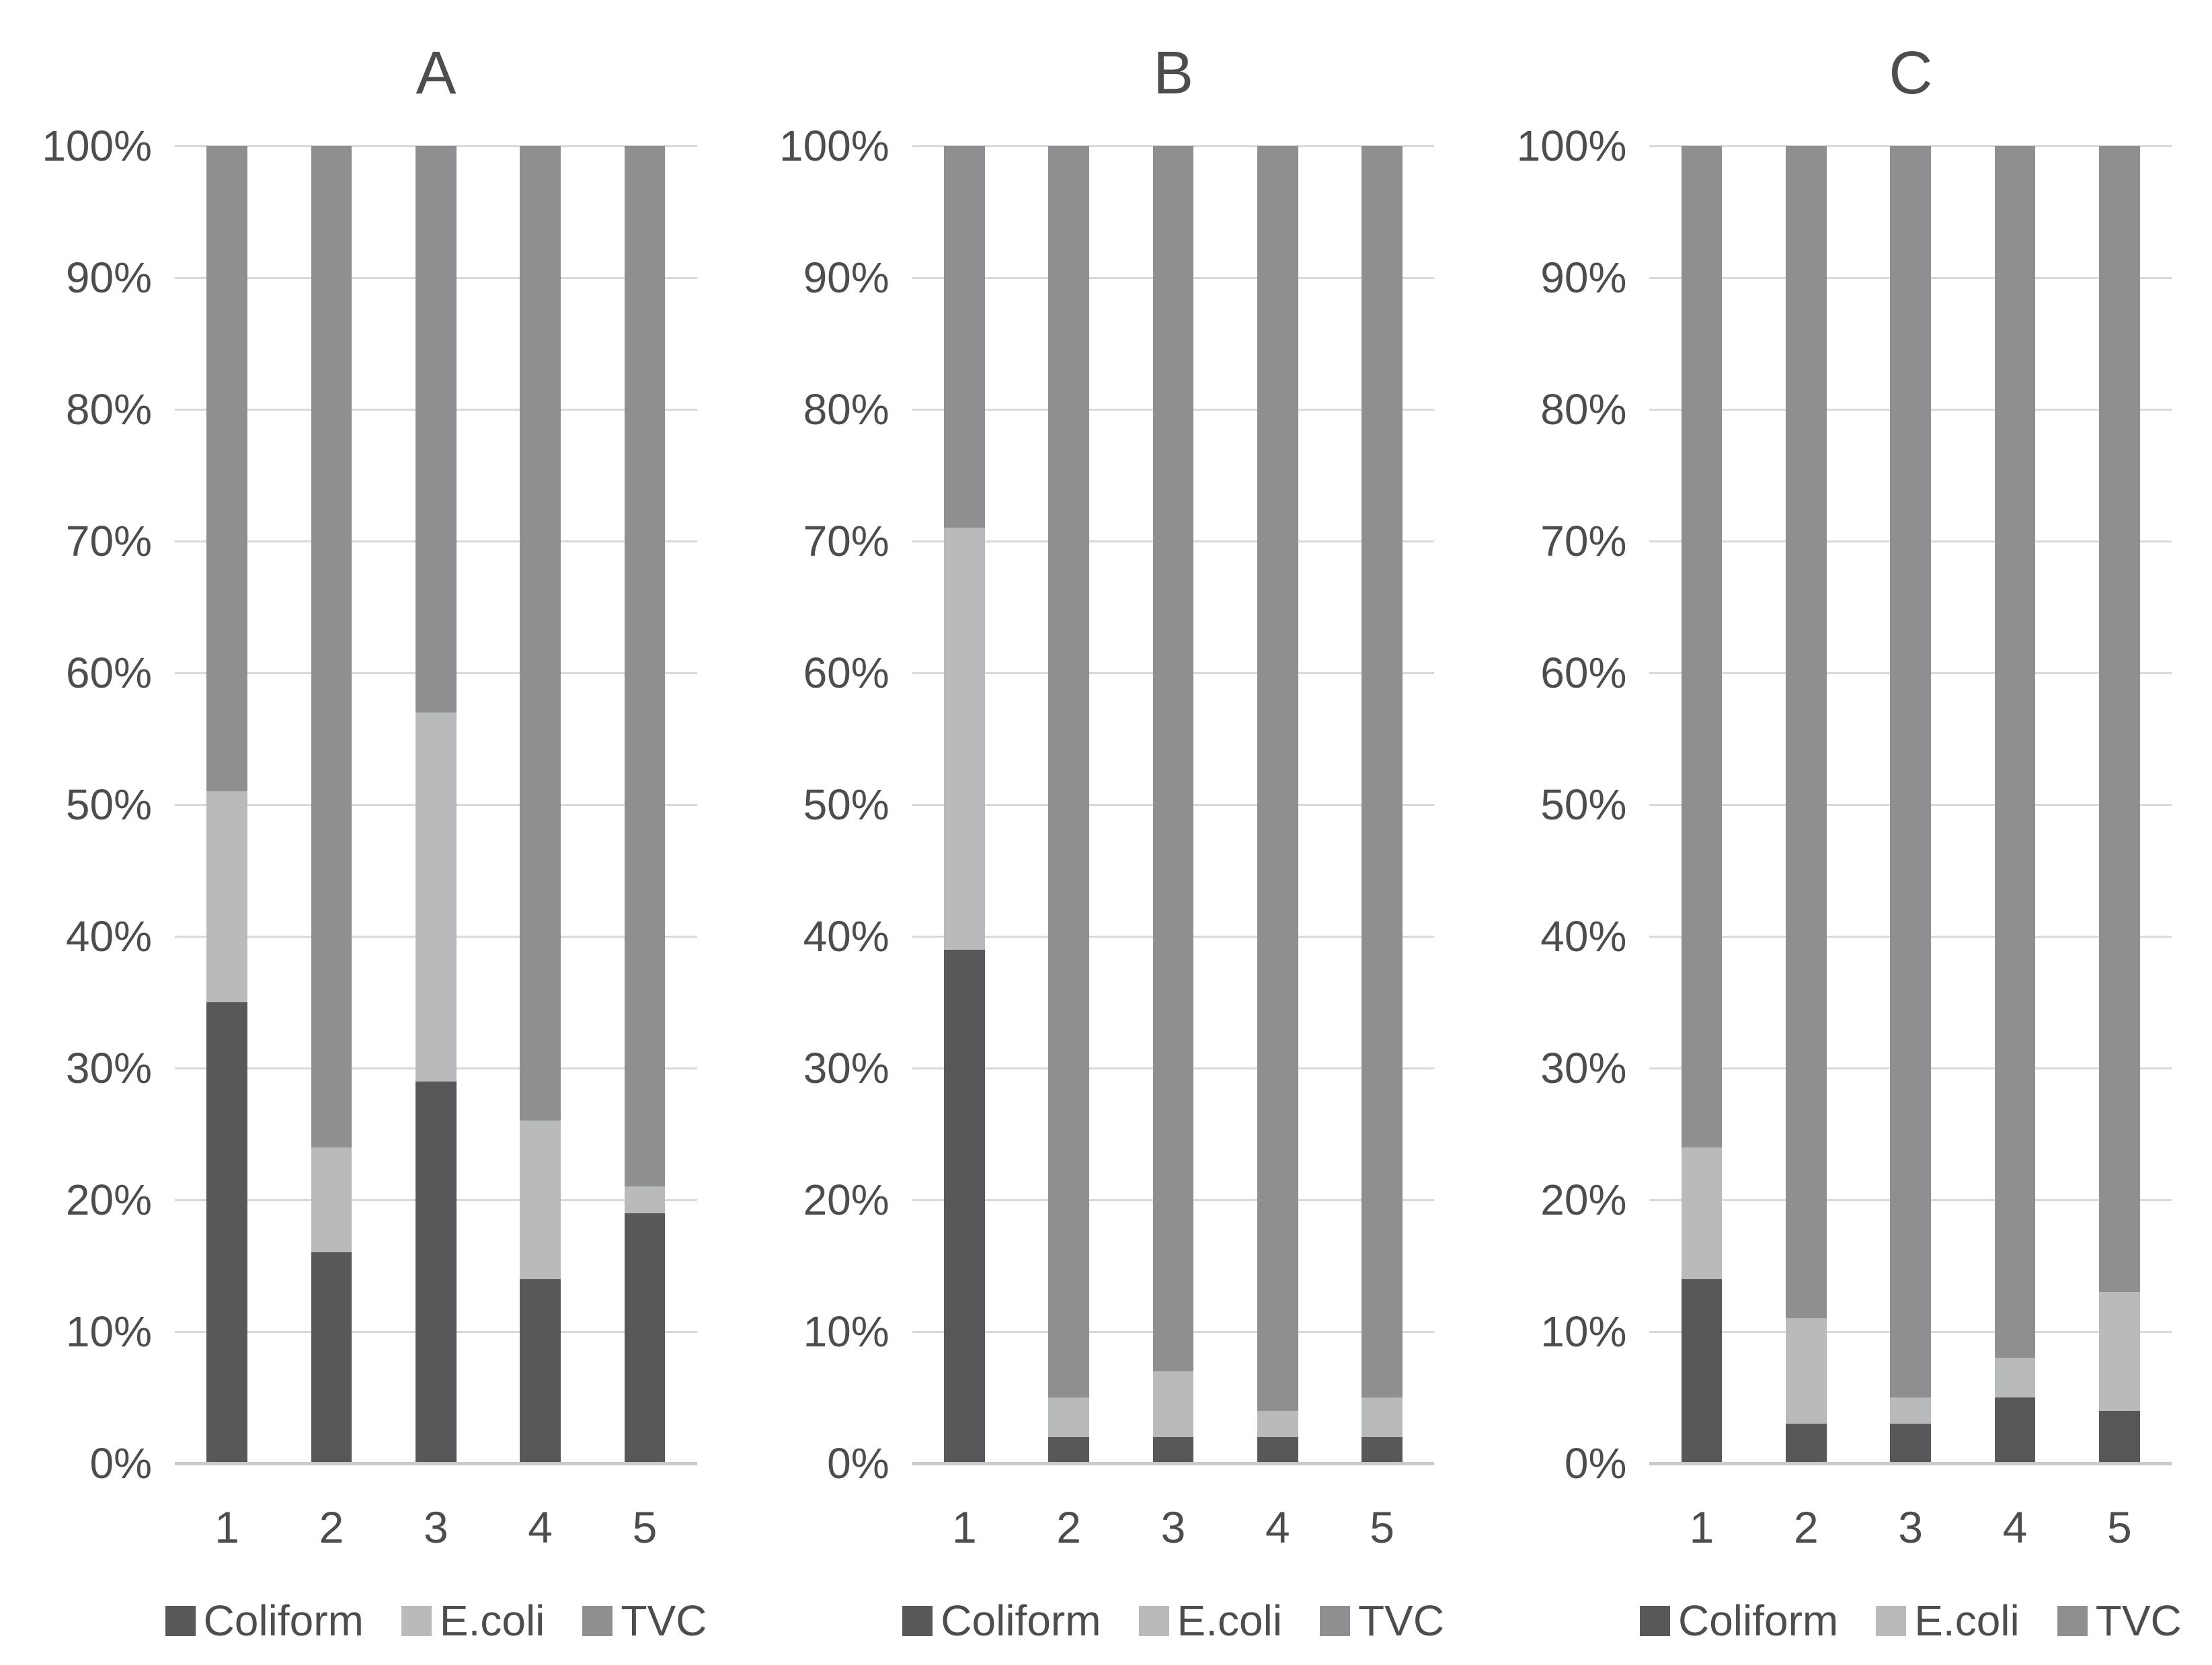 The image size is (2212, 1665). Describe the element at coordinates (1967, 1620) in the screenshot. I see `legend-label: E.coli` at that location.